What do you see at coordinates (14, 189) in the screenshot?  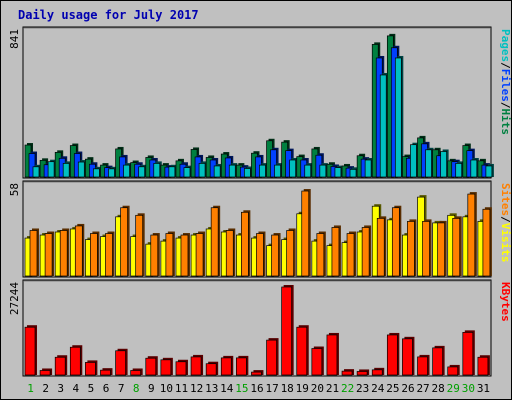 I see `panel-max-label: 58` at bounding box center [14, 189].